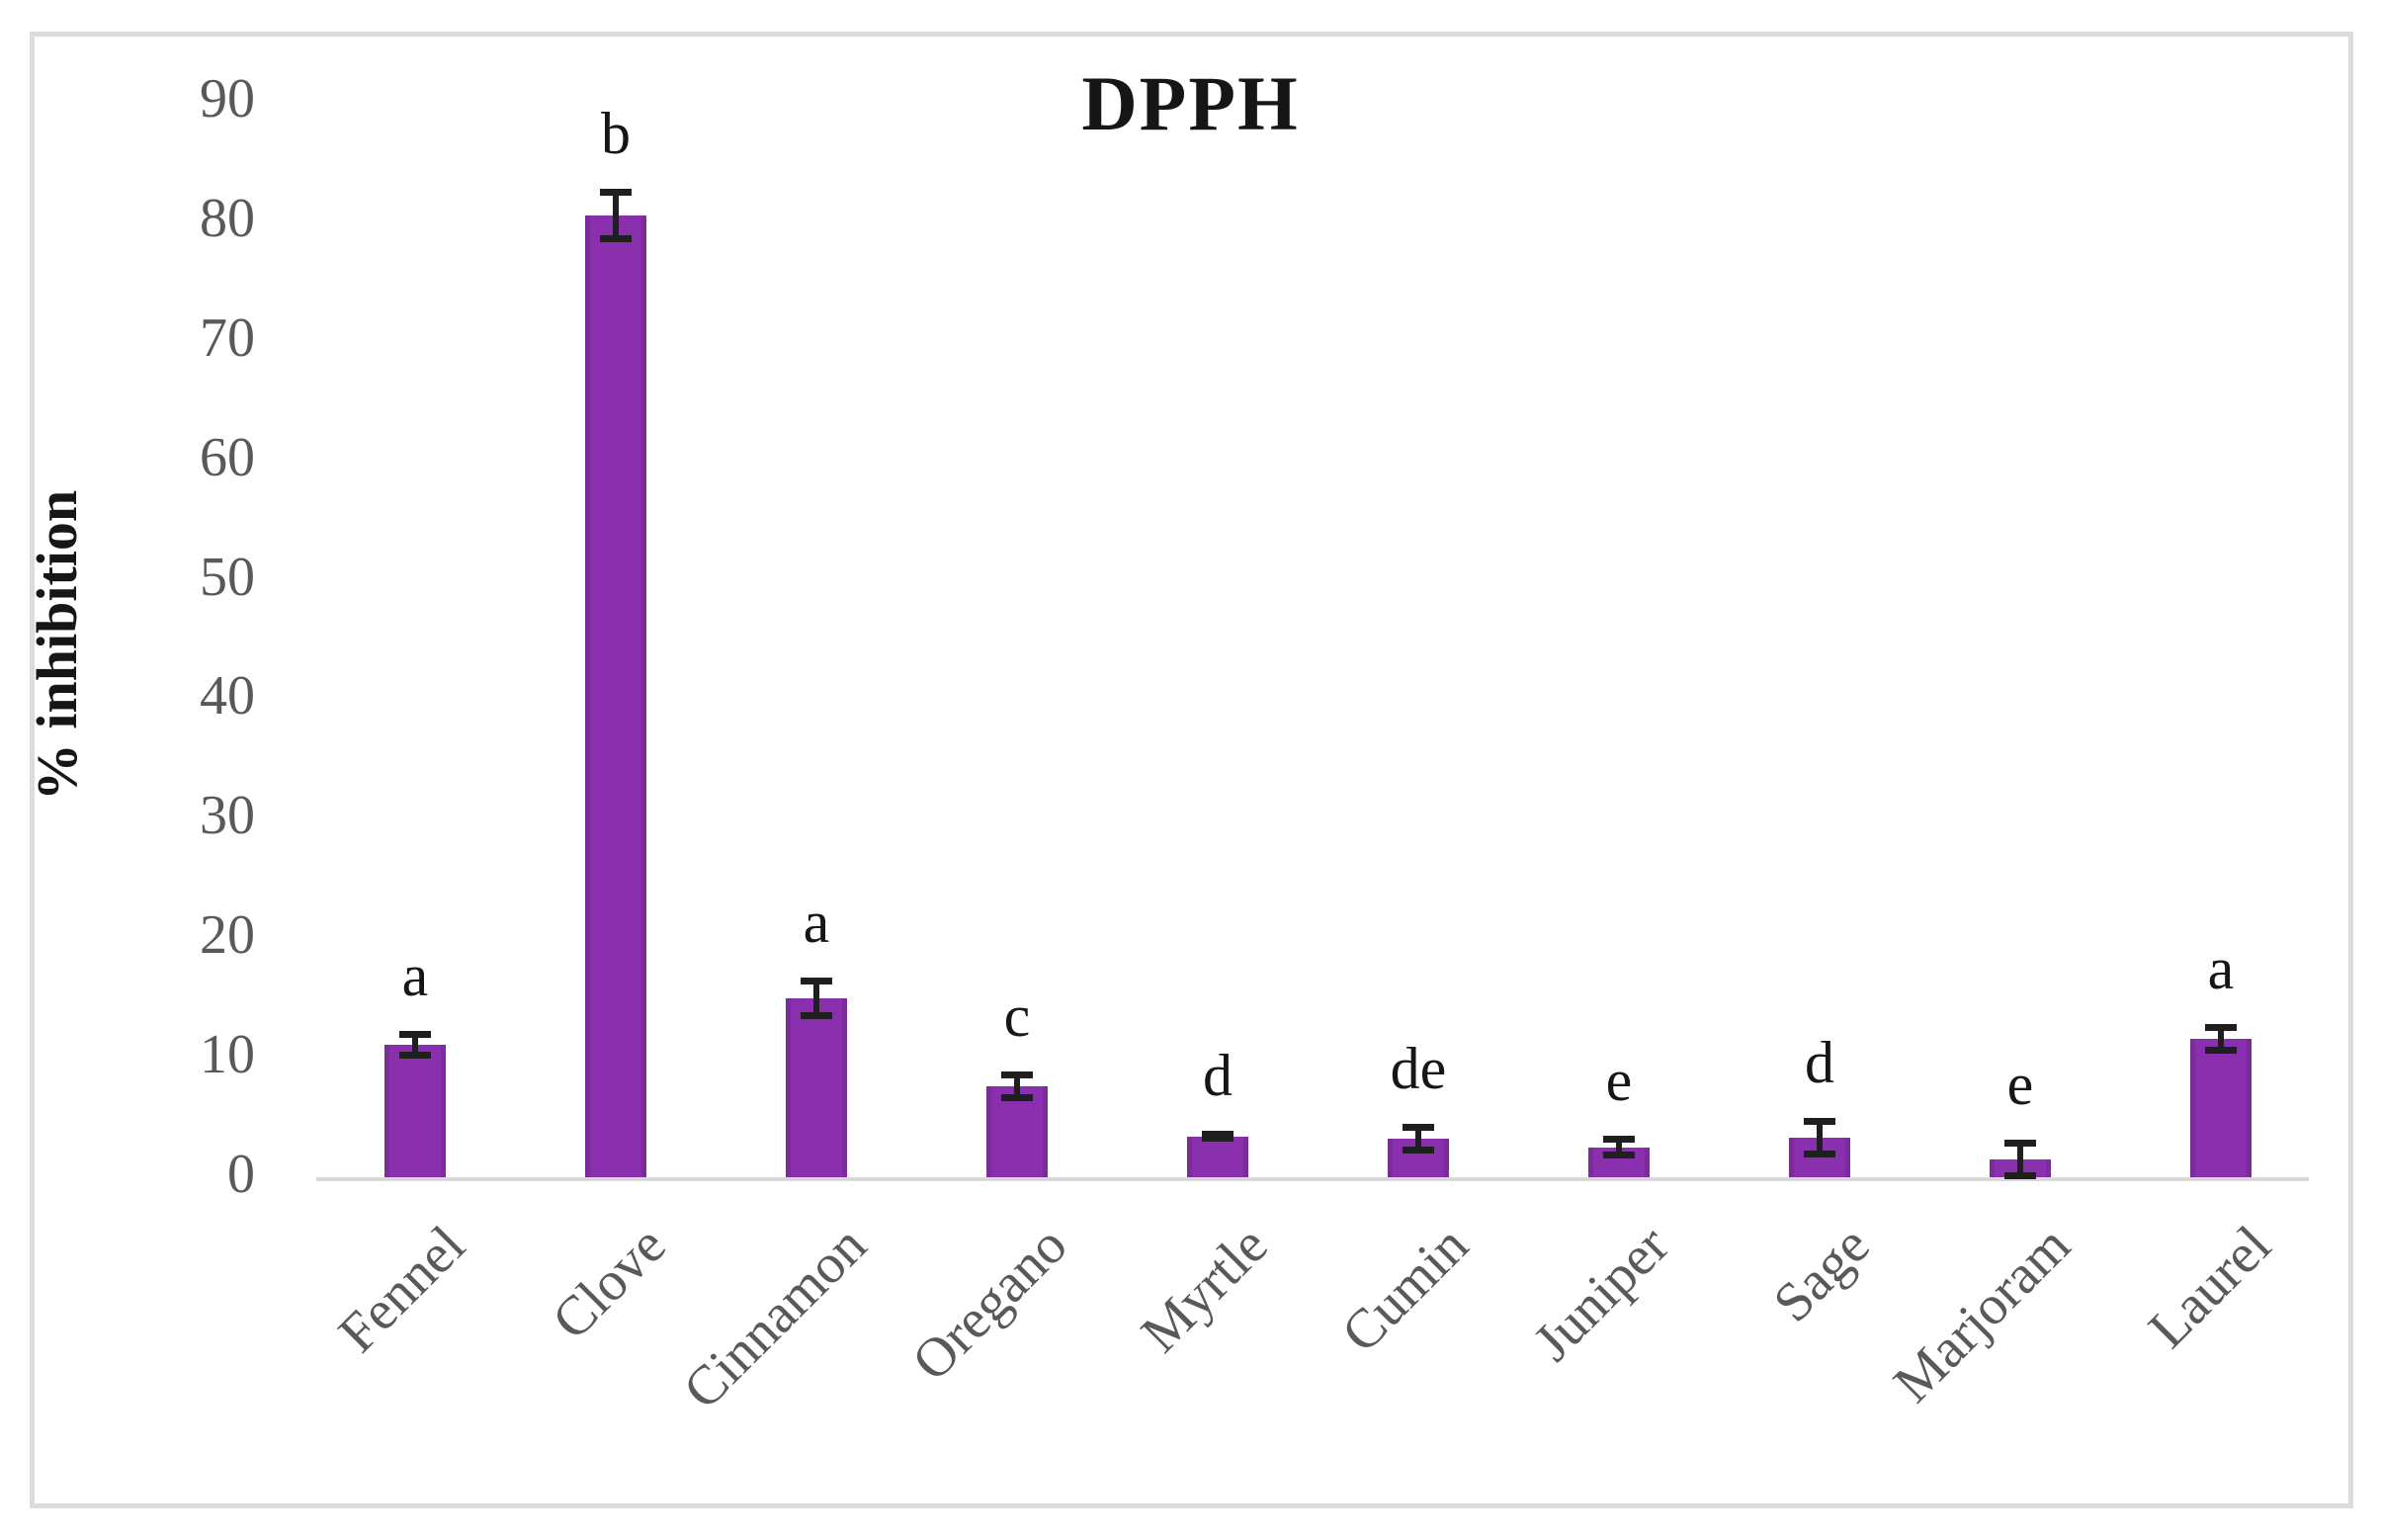  I want to click on bar-cinnamon, so click(816, 1087).